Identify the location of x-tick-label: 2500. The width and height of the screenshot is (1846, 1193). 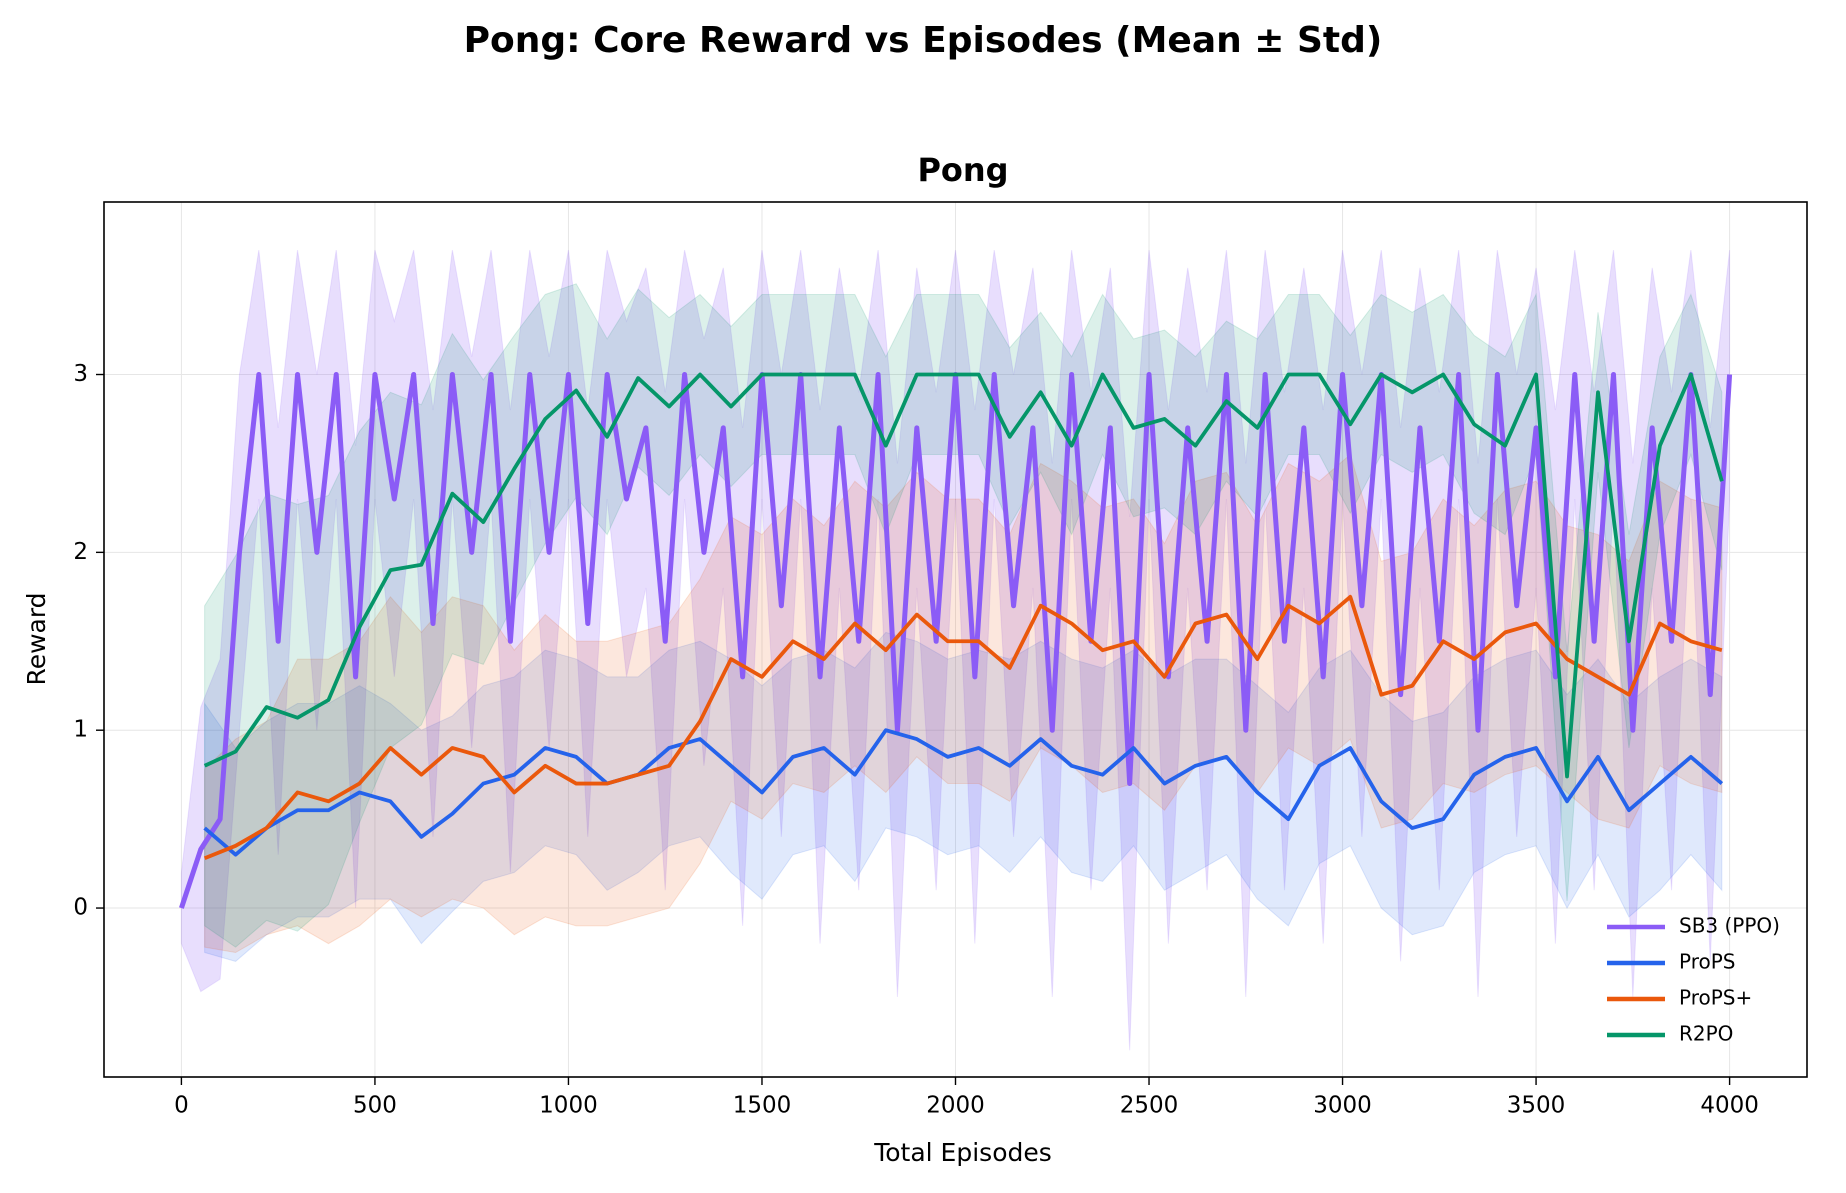
(1149, 1106).